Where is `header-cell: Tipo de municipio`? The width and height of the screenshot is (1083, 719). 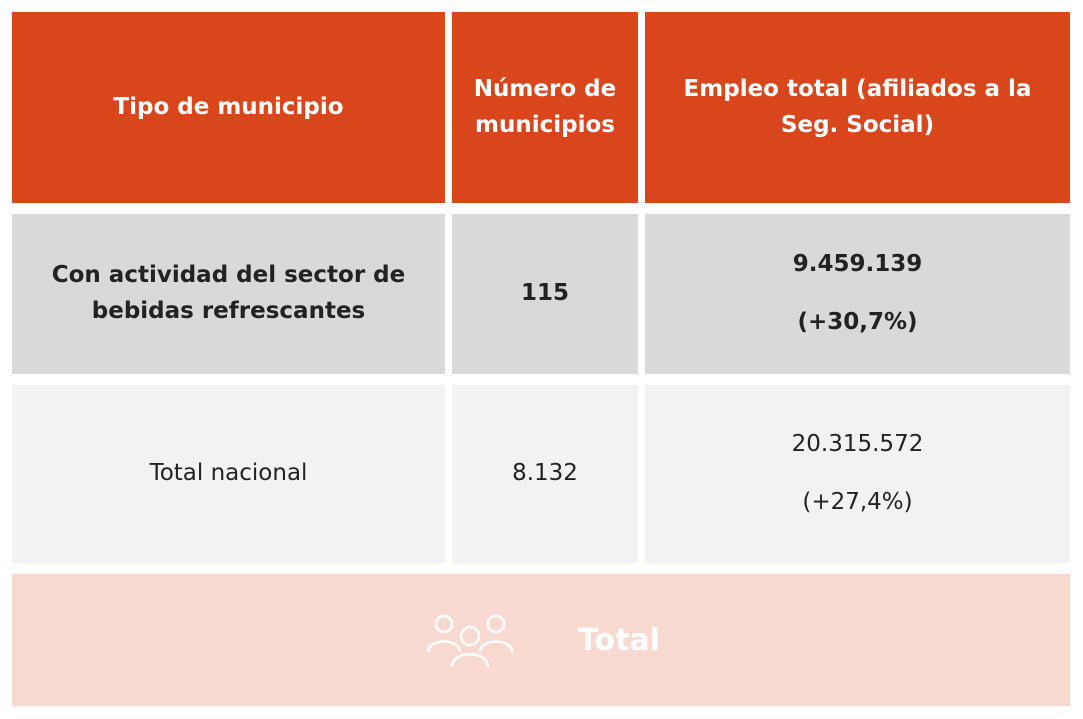
header-cell: Tipo de municipio is located at coordinates (228, 107).